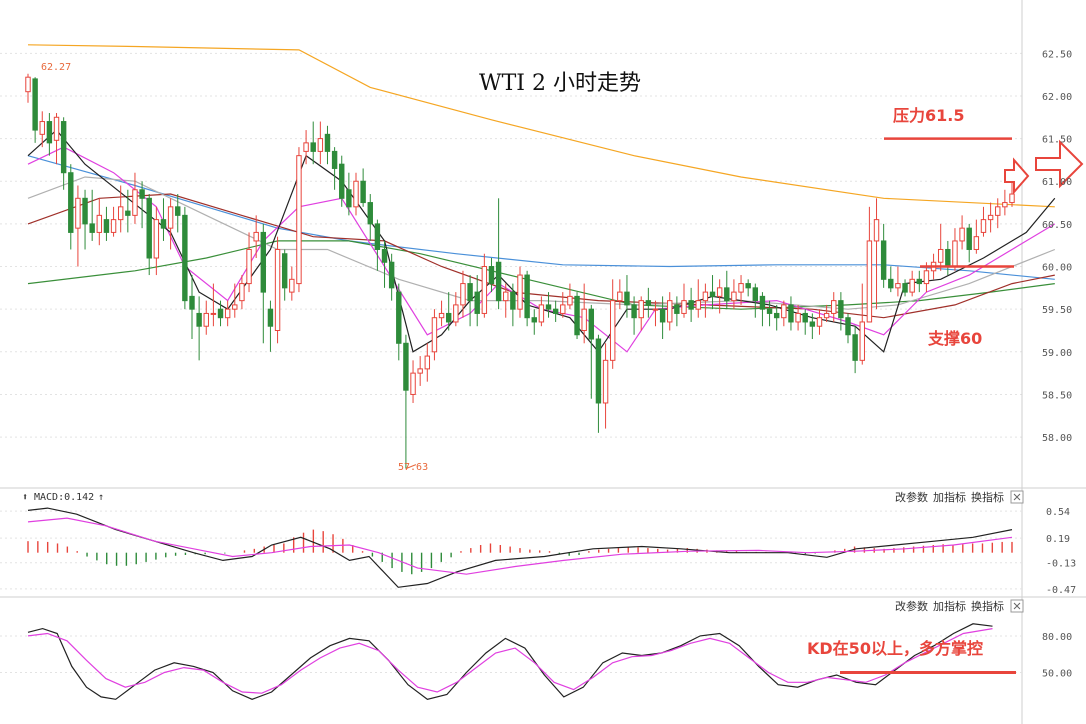  Describe the element at coordinates (520, 546) in the screenshot. I see `macd-dea-line` at that location.